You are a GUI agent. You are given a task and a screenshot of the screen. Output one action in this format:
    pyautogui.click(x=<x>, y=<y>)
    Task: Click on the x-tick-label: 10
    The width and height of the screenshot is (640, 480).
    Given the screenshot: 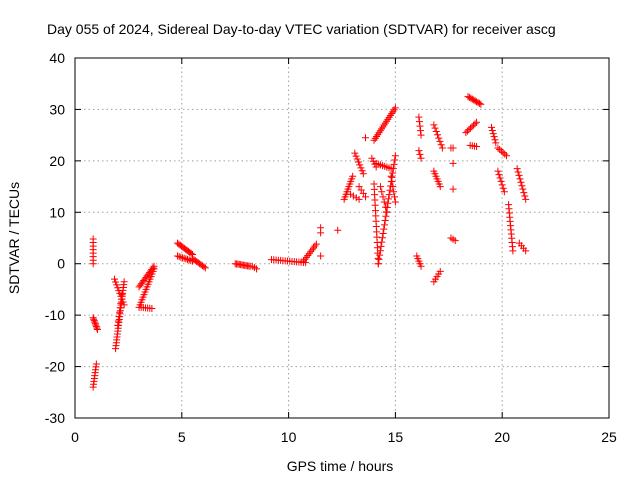 What is the action you would take?
    pyautogui.click(x=289, y=437)
    